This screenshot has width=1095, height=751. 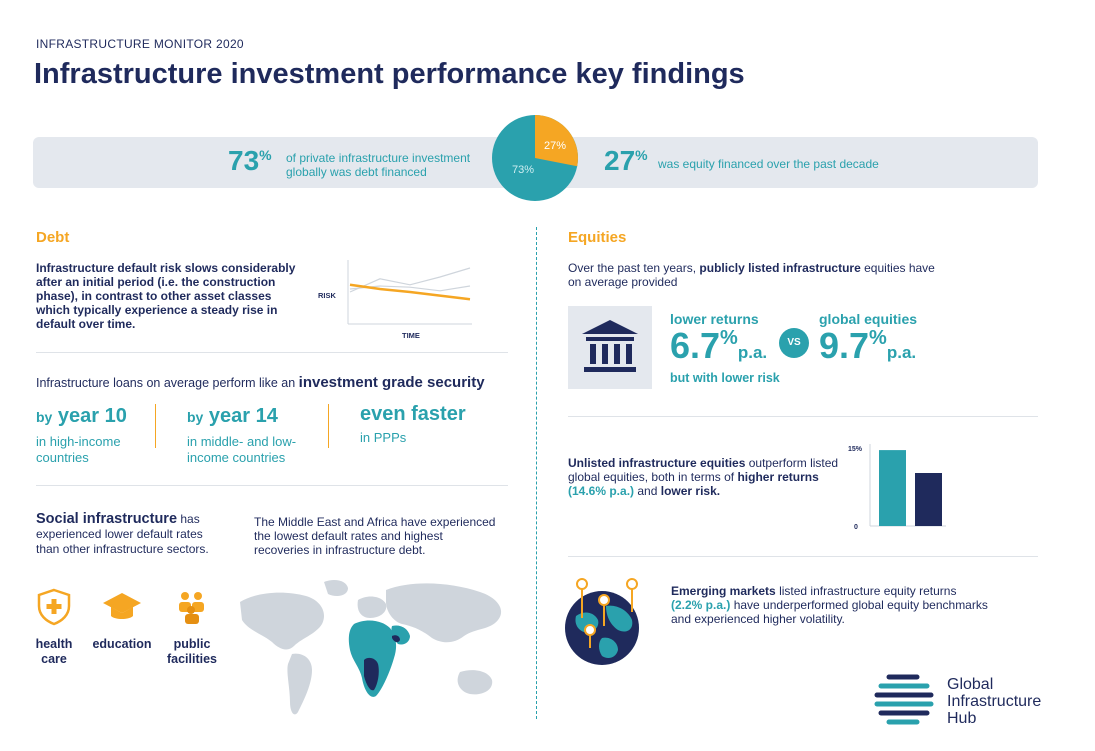 What do you see at coordinates (555, 146) in the screenshot?
I see `pie-label-equity: 27%` at bounding box center [555, 146].